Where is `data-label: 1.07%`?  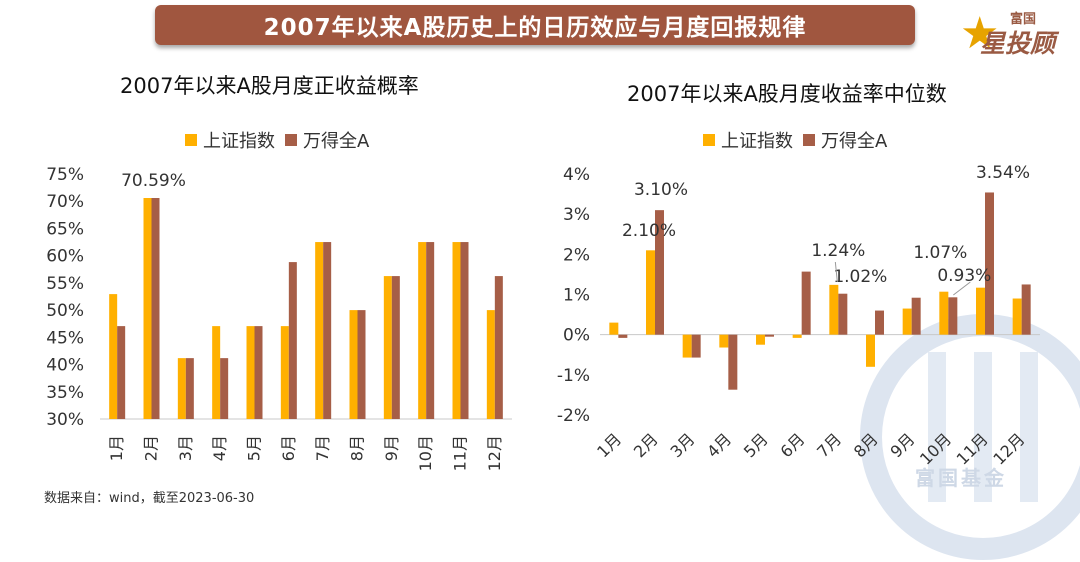
data-label: 1.07% is located at coordinates (940, 253).